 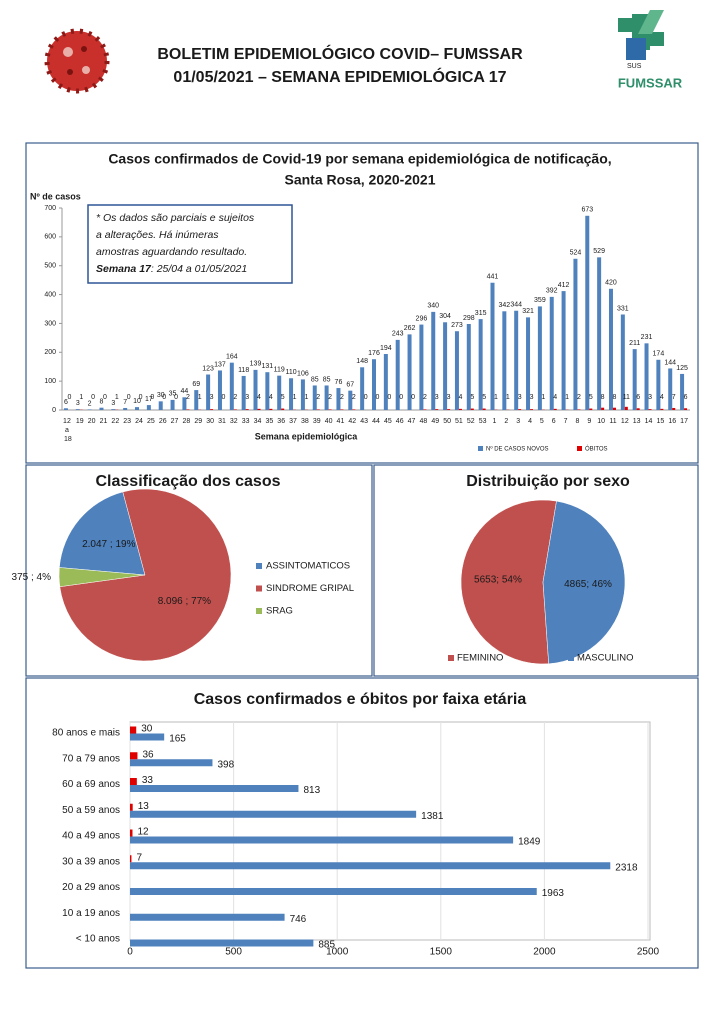 I want to click on chart-subtitle: Santa Rosa, 2020-2021, so click(x=360, y=180).